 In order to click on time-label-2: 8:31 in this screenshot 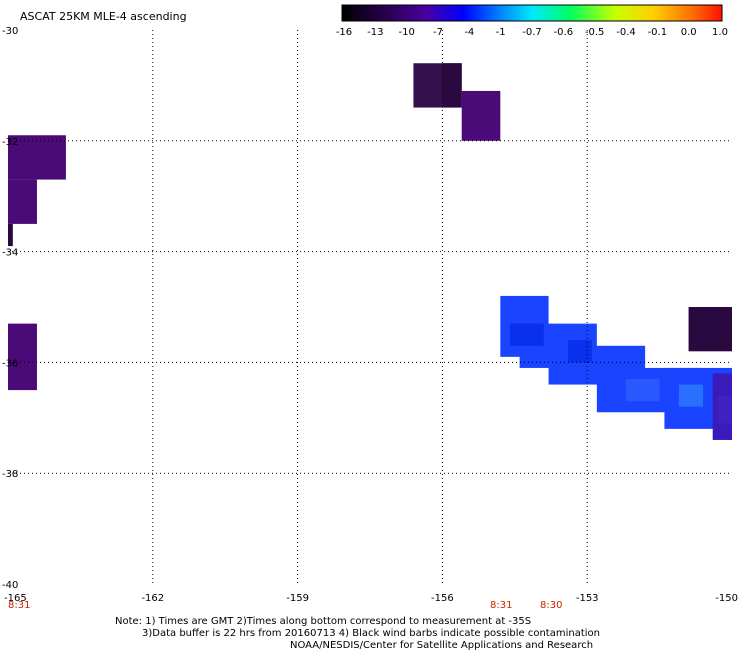, I will do `click(501, 605)`.